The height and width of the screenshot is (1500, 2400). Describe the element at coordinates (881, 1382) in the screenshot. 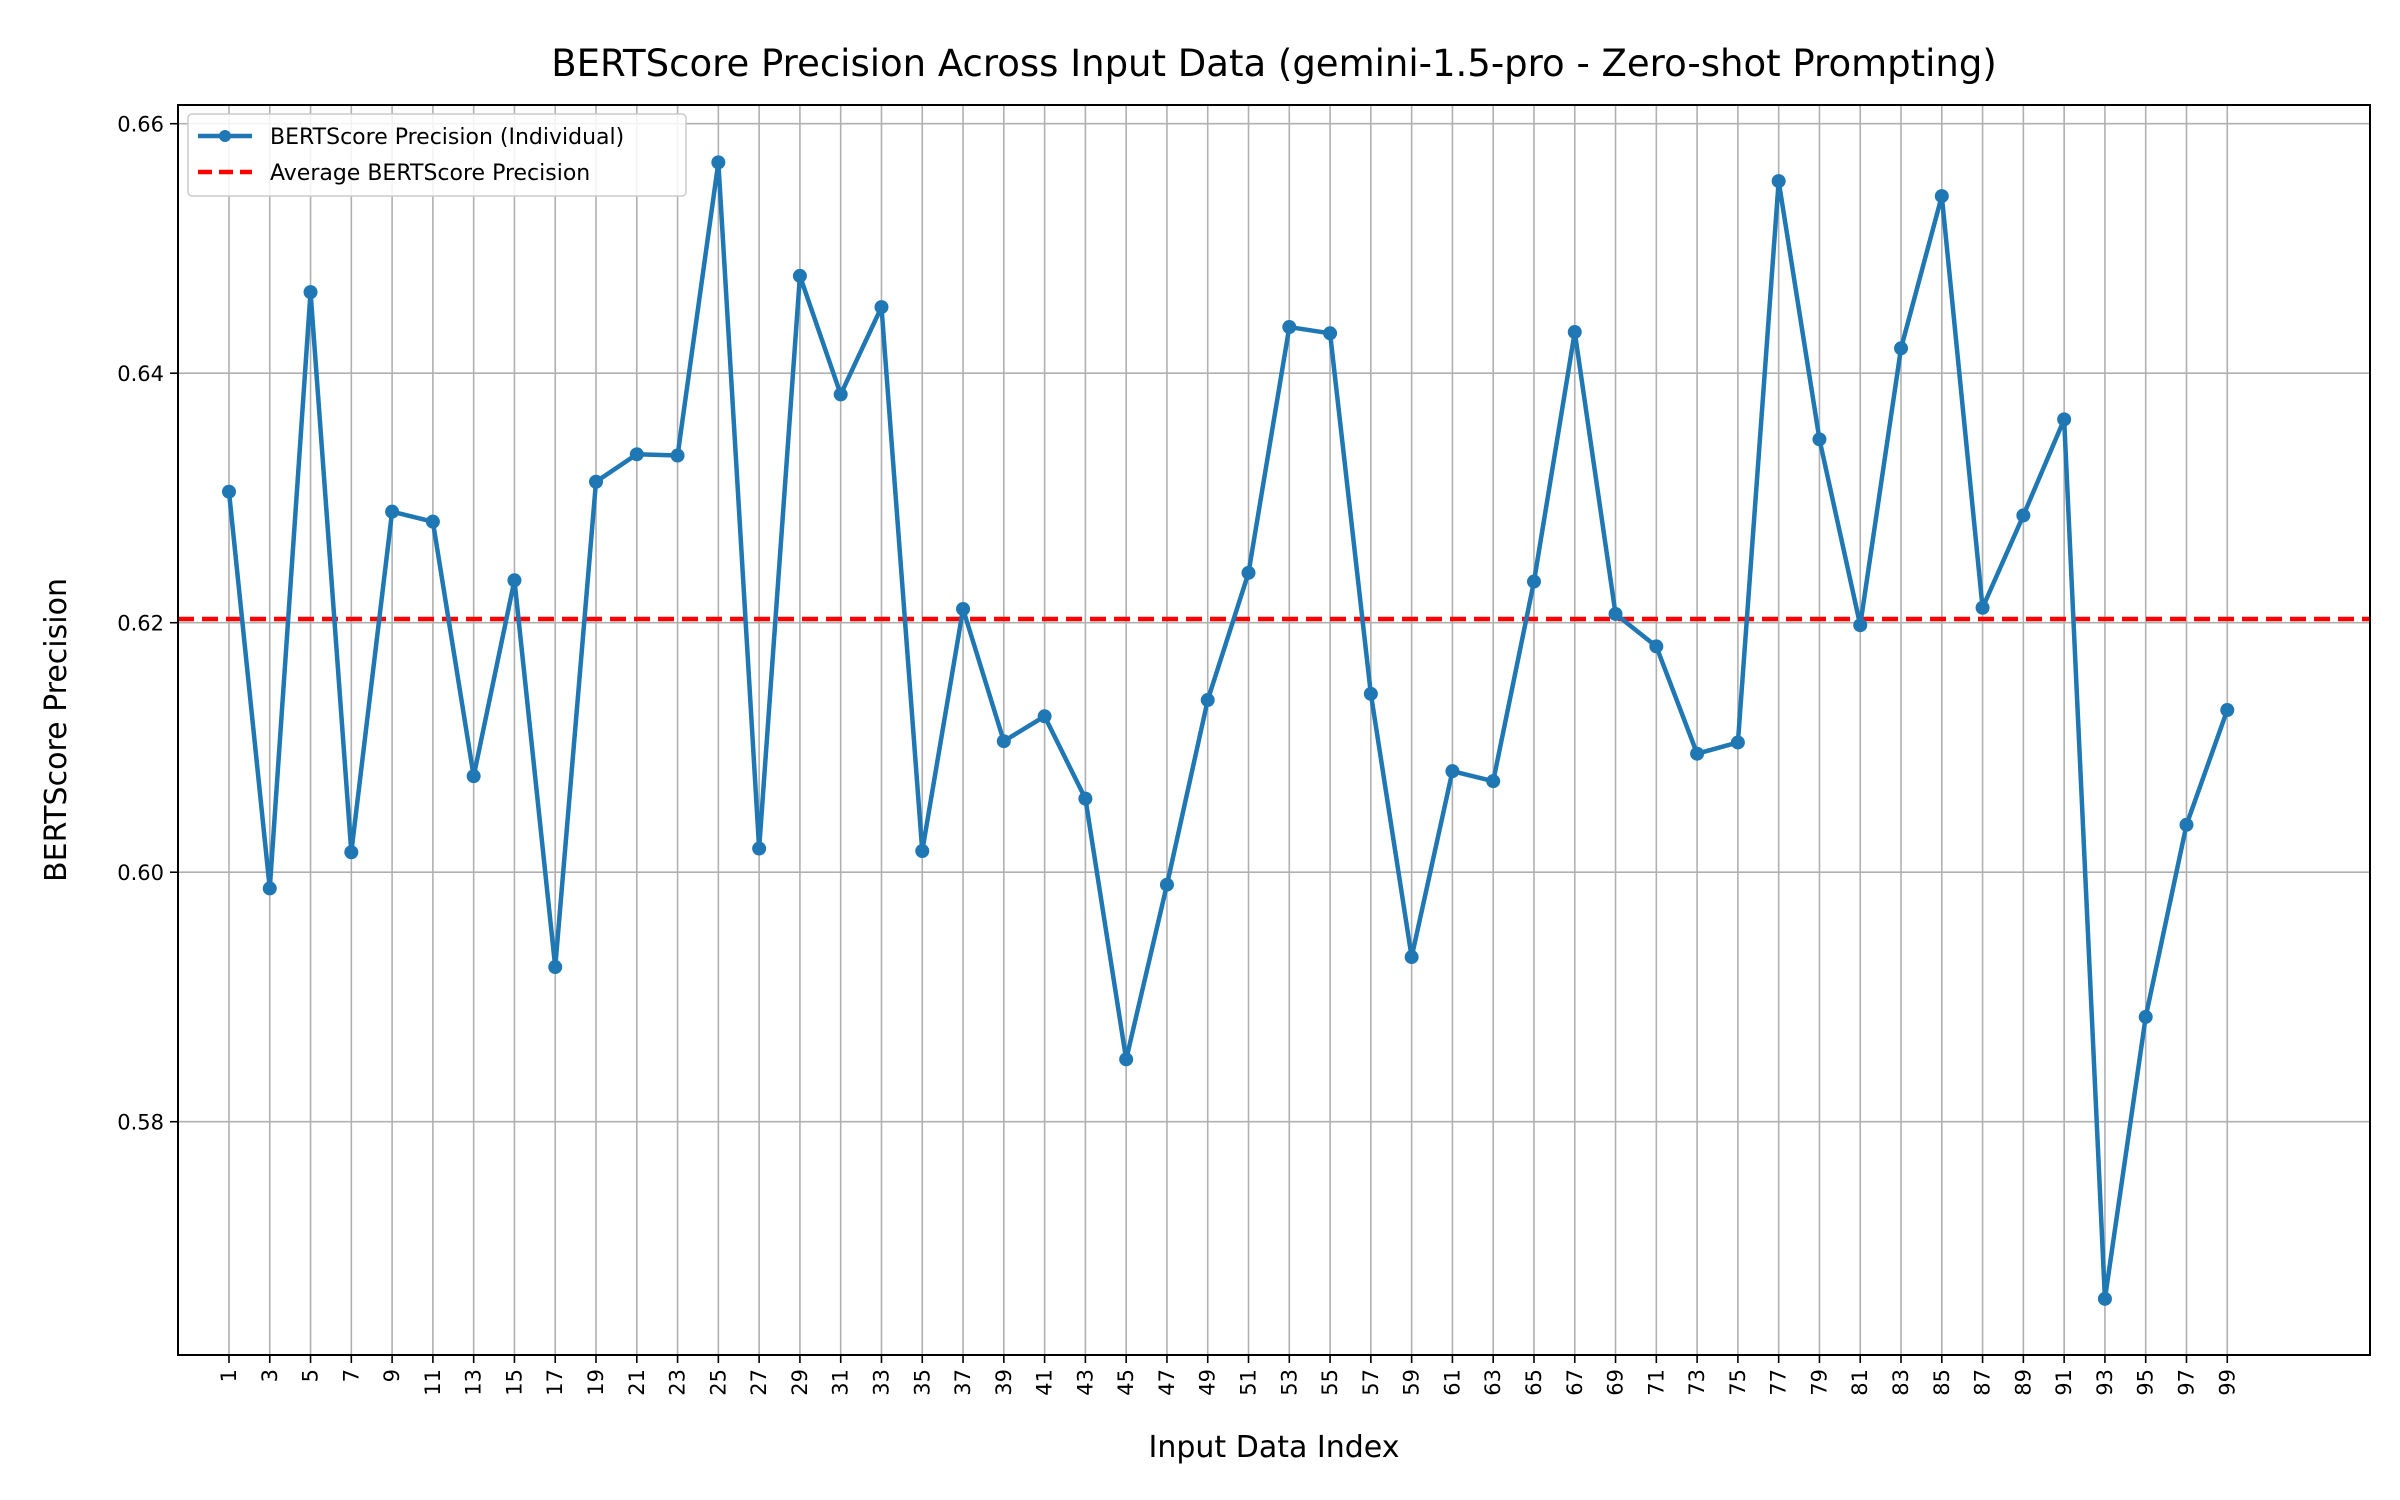

I see `x-tick-label: 33` at that location.